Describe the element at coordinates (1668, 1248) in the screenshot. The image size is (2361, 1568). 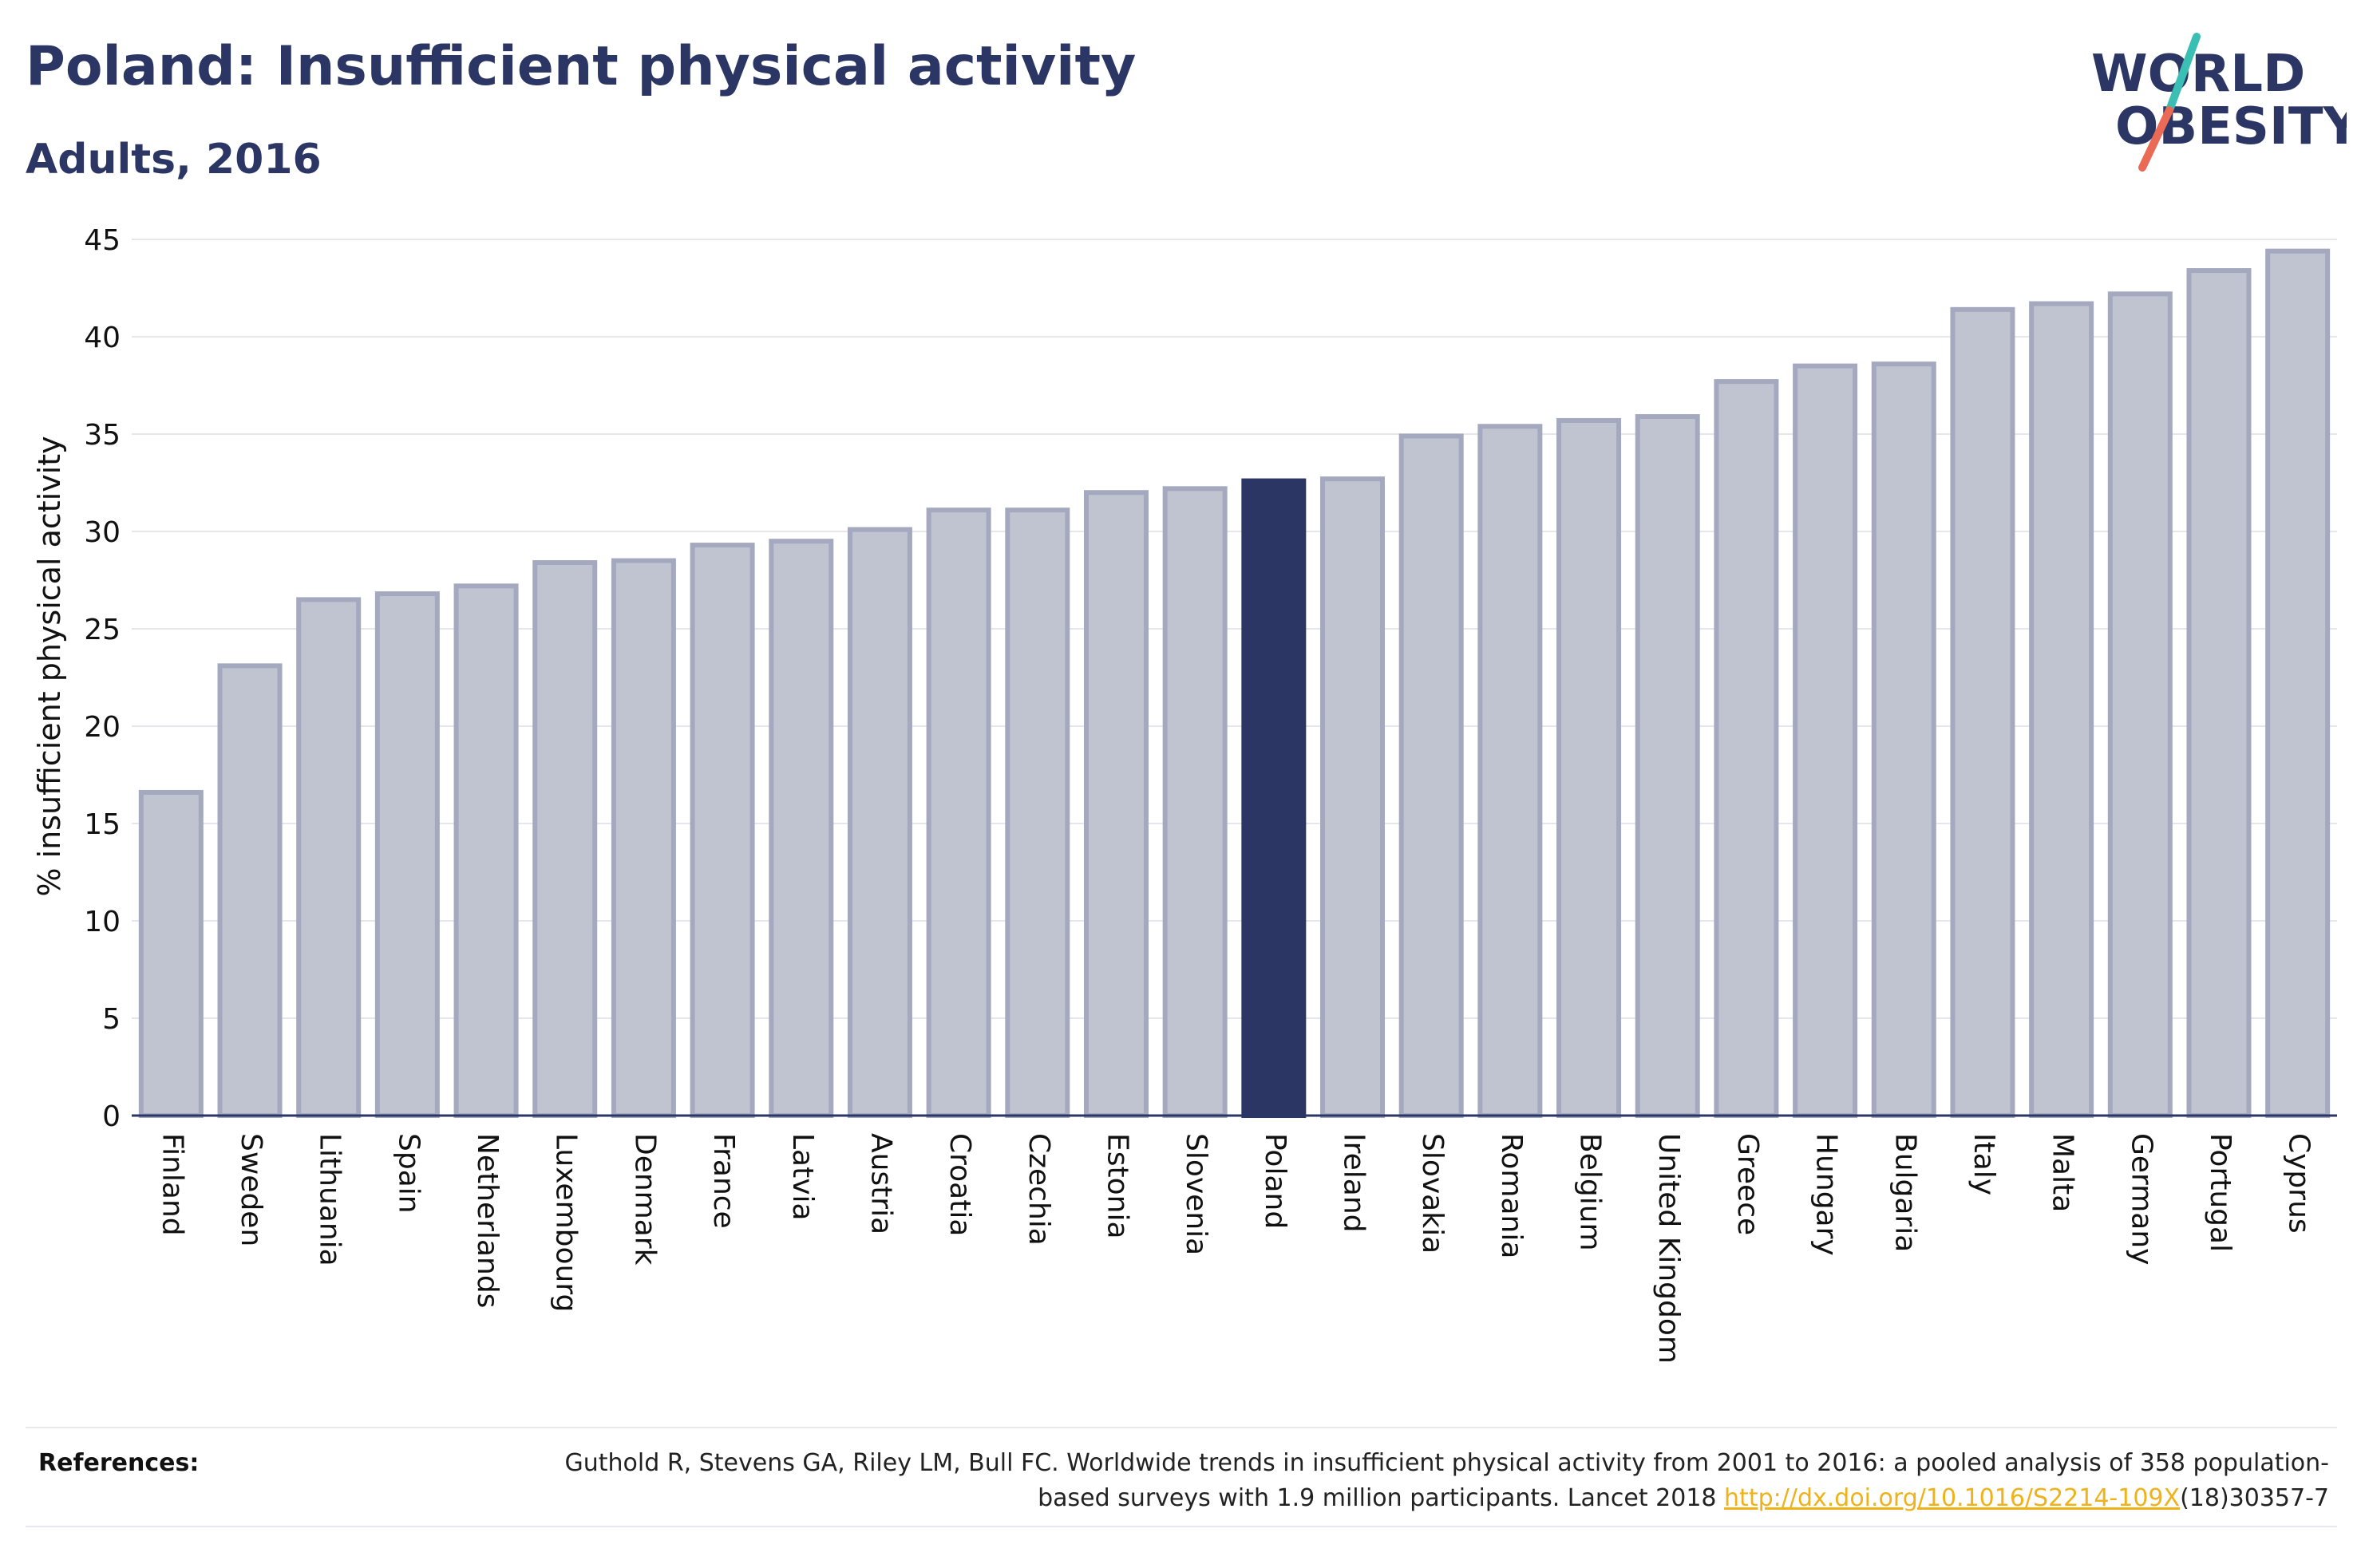
I see `x-tick-label: United Kingdom` at that location.